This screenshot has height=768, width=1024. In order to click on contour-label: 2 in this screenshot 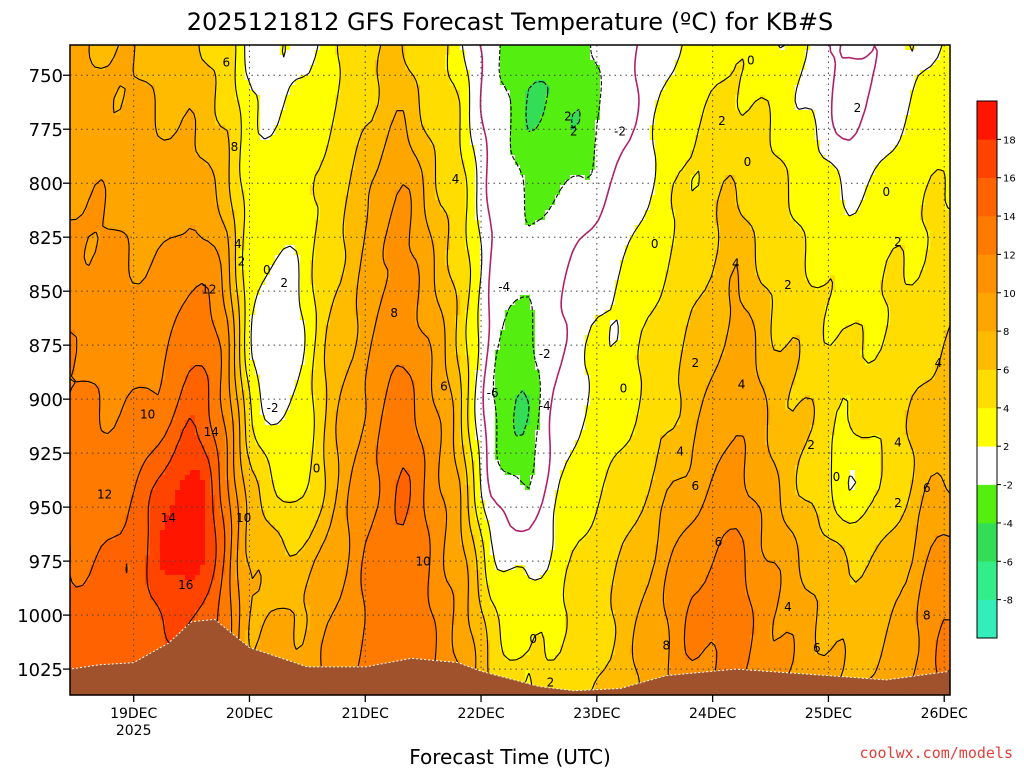, I will do `click(568, 117)`.